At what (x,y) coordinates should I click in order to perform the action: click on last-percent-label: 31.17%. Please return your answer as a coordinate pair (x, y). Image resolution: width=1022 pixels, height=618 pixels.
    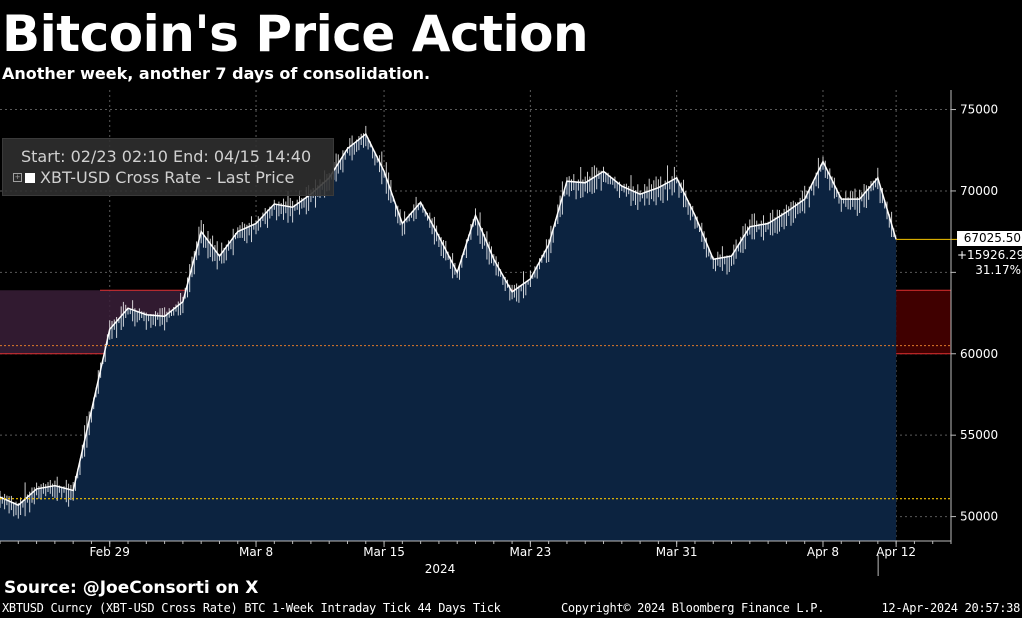
    Looking at the image, I should click on (998, 270).